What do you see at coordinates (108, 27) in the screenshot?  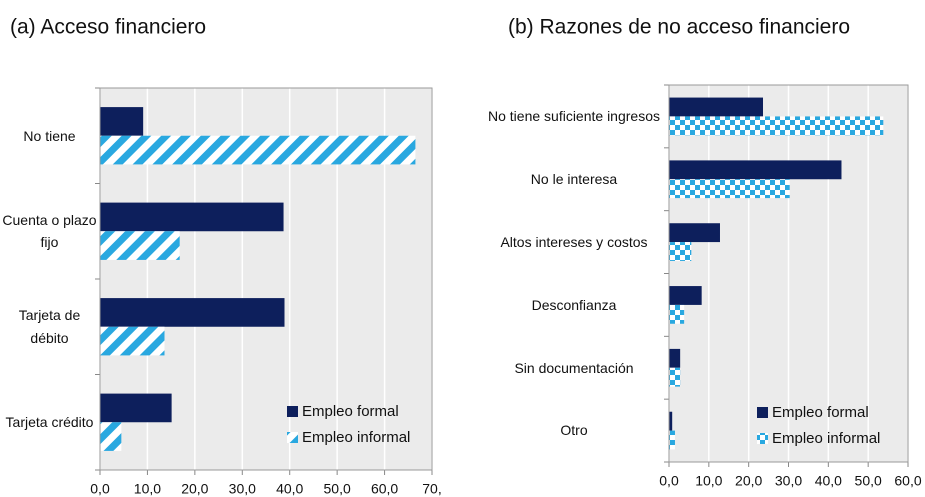 I see `chart-title: (a) Acceso financiero` at bounding box center [108, 27].